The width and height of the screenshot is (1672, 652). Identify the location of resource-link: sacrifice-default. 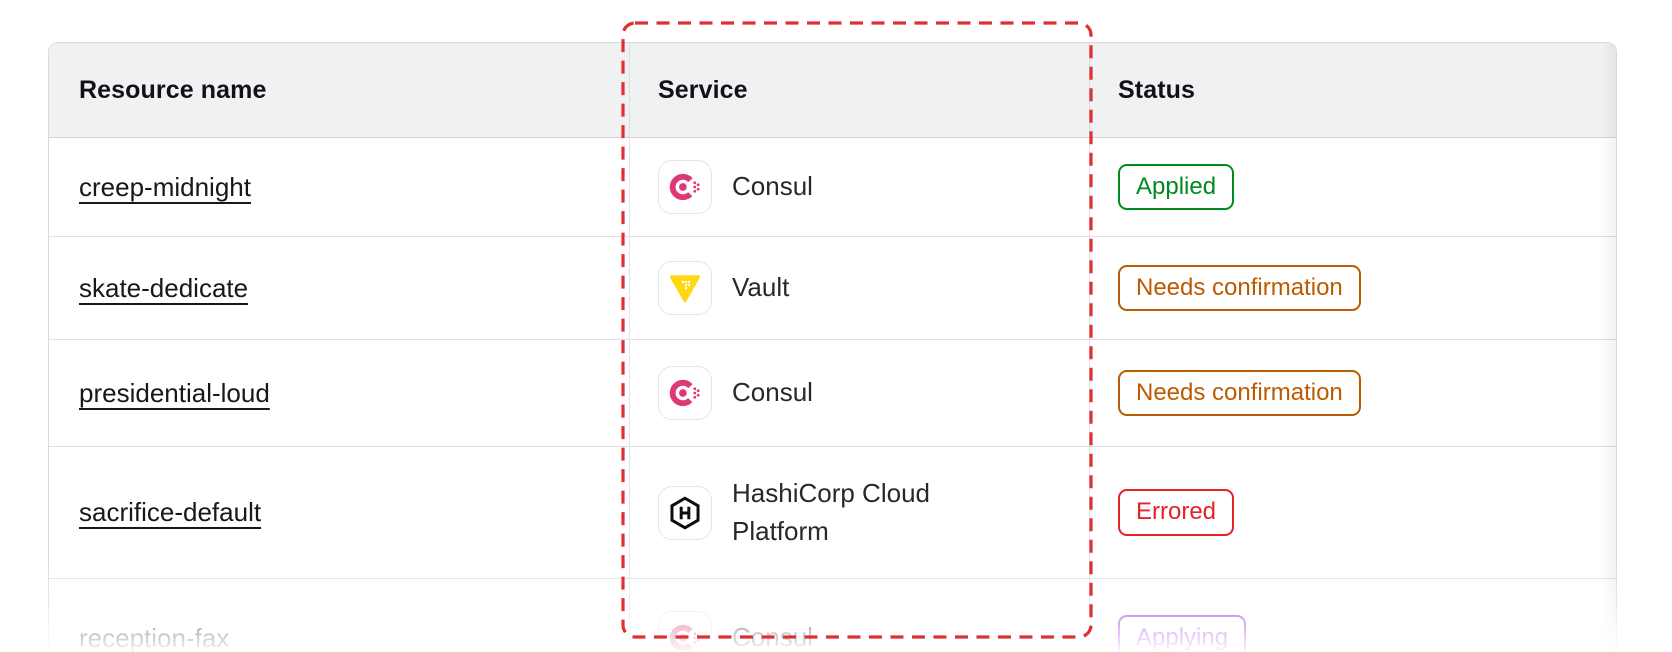
(170, 512).